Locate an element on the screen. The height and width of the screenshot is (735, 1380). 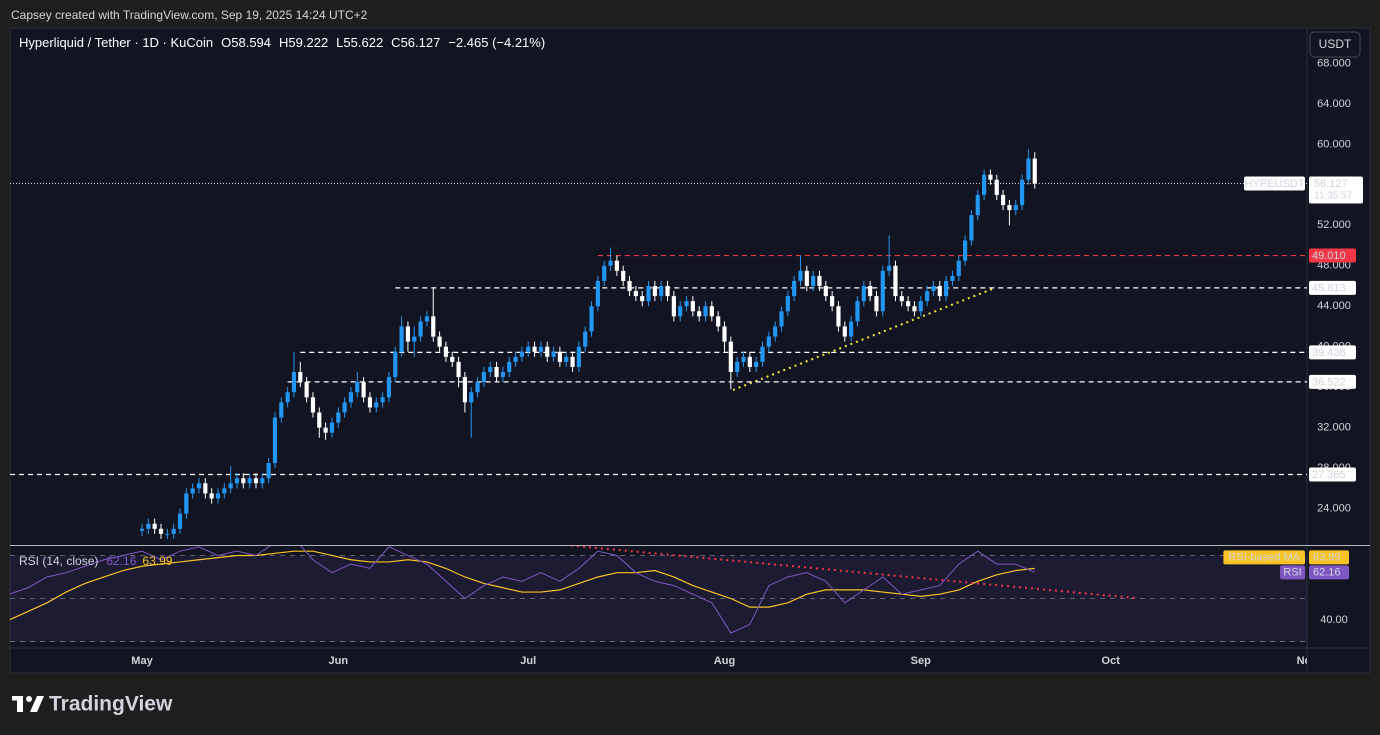
ohlc-value: 58.594 is located at coordinates (251, 42).